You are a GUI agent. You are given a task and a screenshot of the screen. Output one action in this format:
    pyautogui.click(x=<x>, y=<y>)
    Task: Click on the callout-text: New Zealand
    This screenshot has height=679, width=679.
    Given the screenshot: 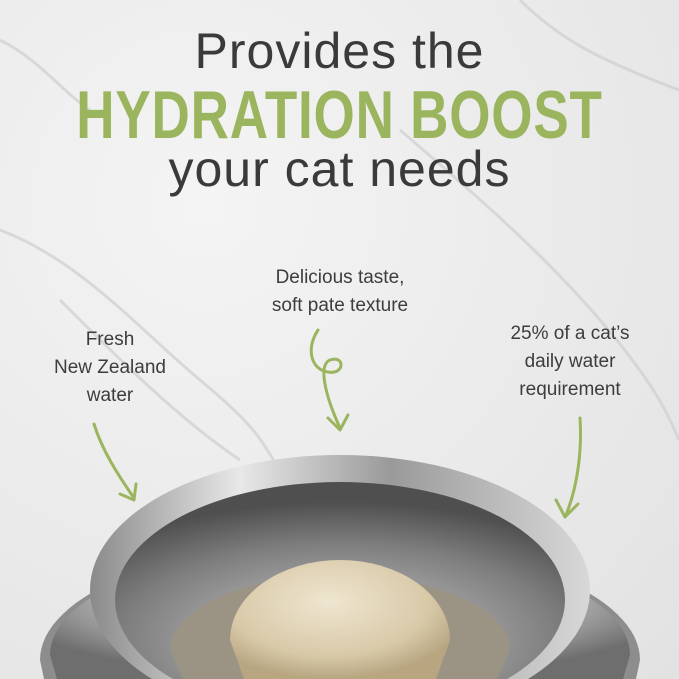 What is the action you would take?
    pyautogui.click(x=110, y=367)
    